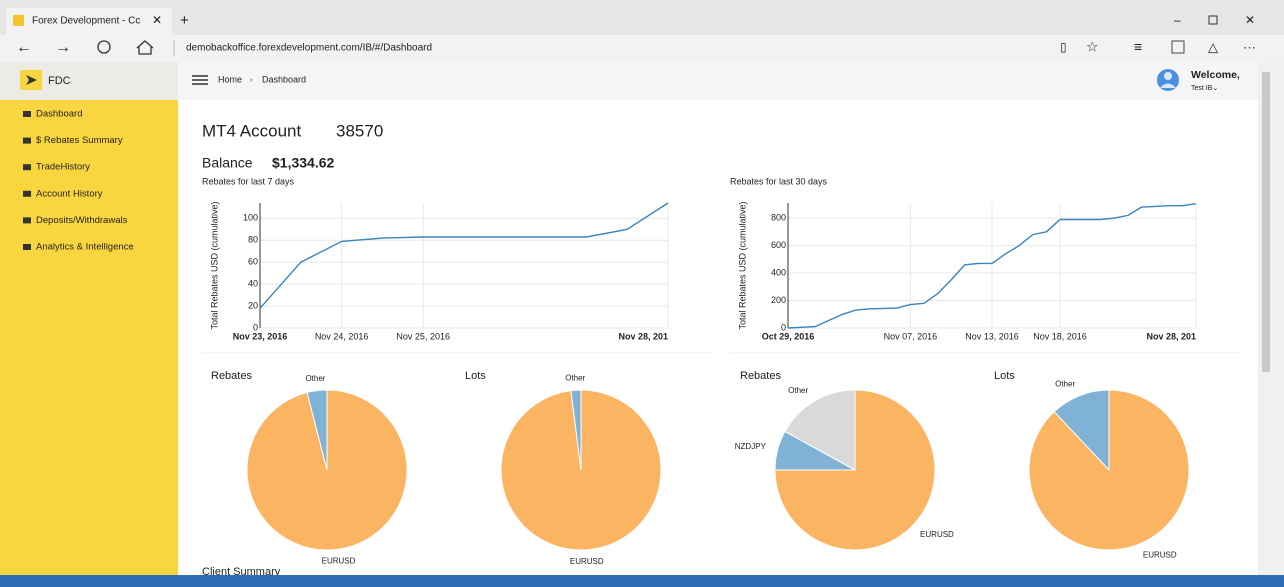 The image size is (1284, 587). What do you see at coordinates (1060, 336) in the screenshot?
I see `x-tick-label: Nov 18, 2016` at bounding box center [1060, 336].